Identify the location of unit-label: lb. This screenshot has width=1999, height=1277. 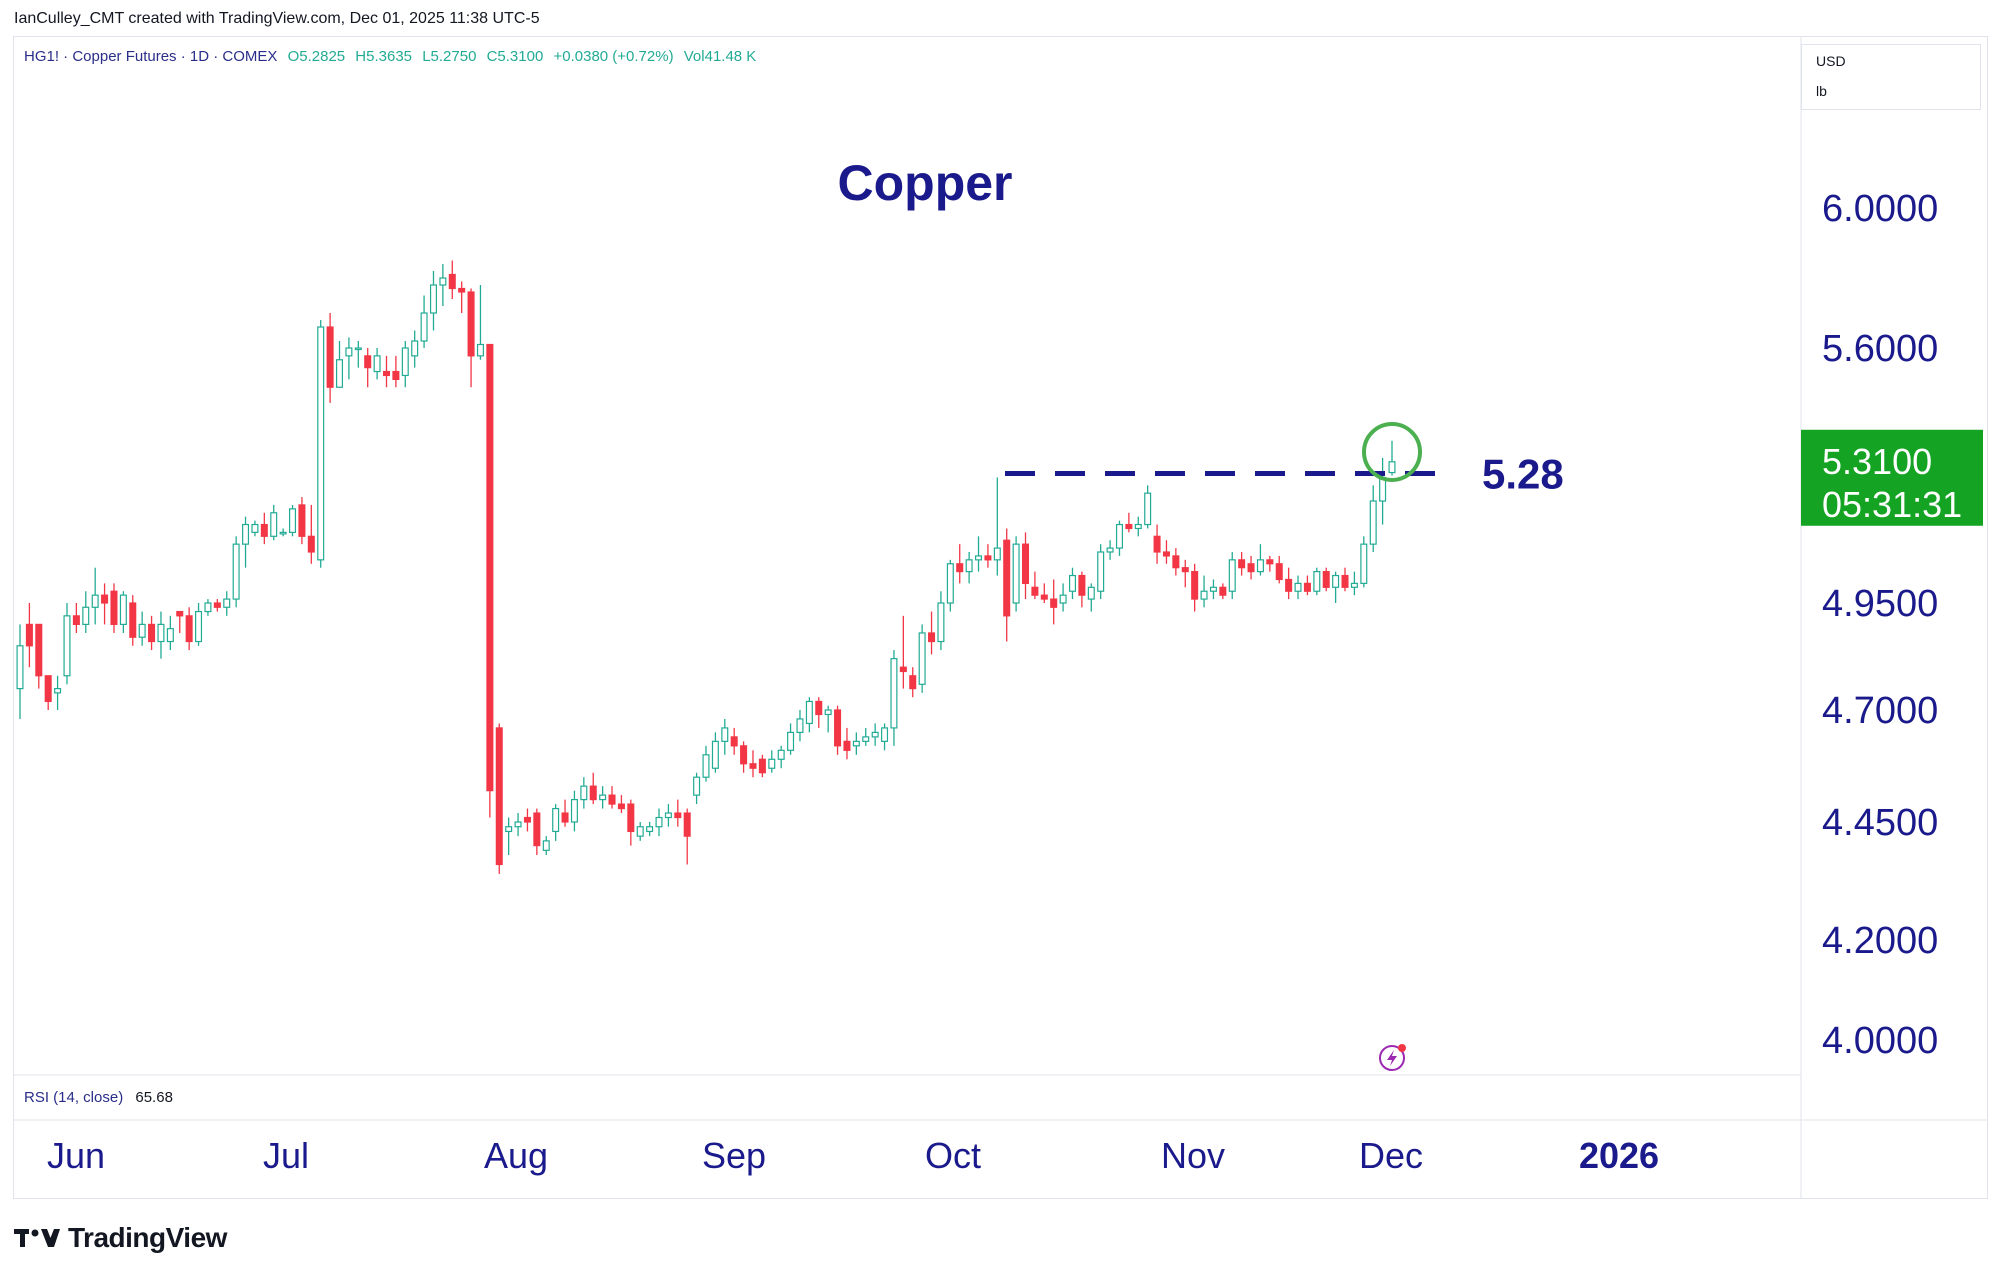
(1821, 91).